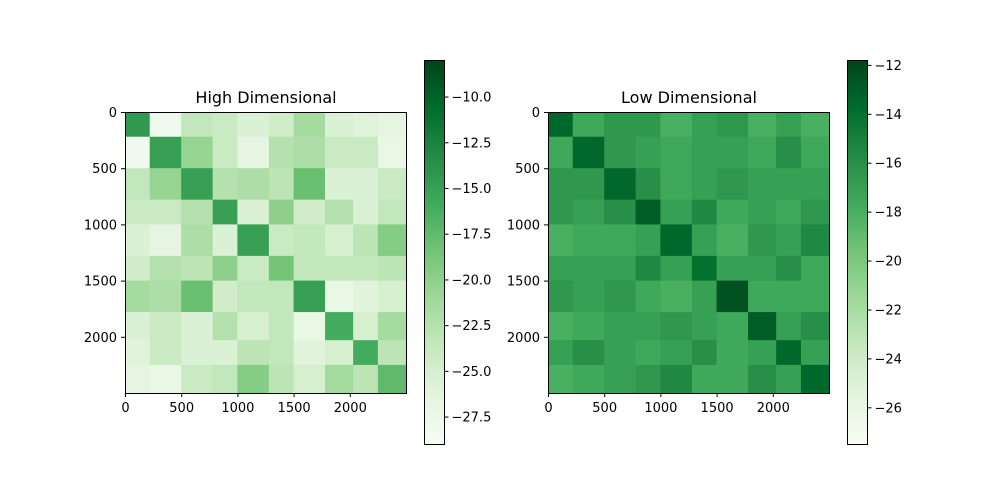 Image resolution: width=1000 pixels, height=500 pixels. I want to click on colorbar-high-ticks: −10.0 −12.5 −15.0 −17.5 −20.0 −22.5 −25.0 −27.5, so click(467, 258).